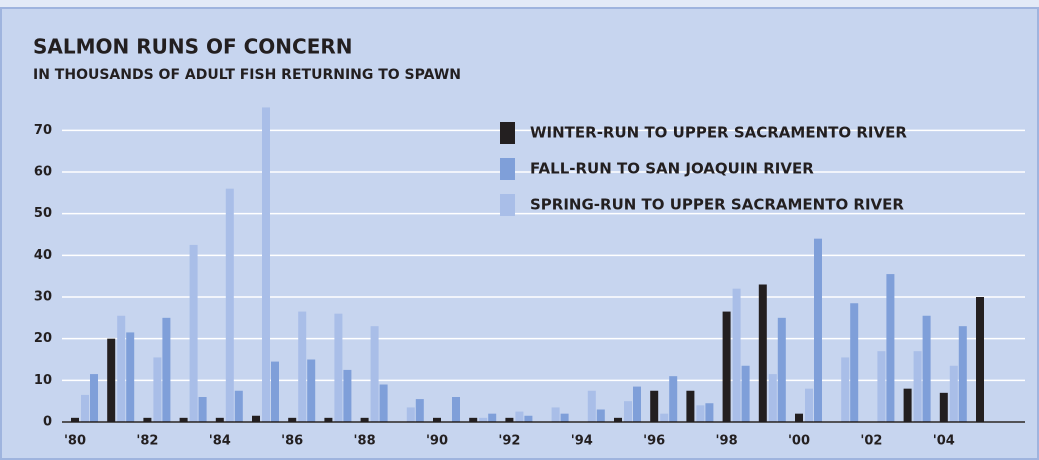  Describe the element at coordinates (519, 4) in the screenshot. I see `top-band` at that location.